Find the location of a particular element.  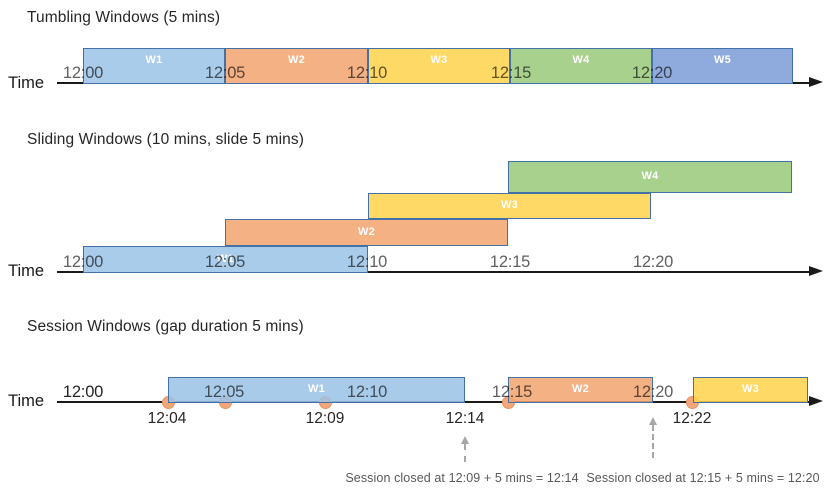

event-time-label: 12:22 is located at coordinates (692, 418).